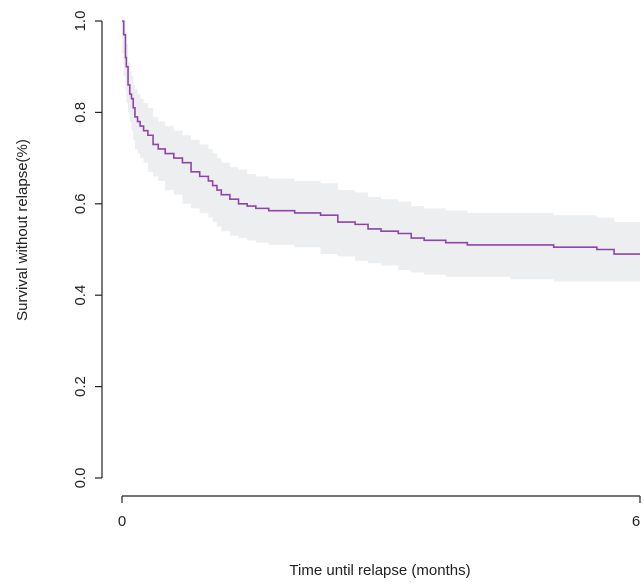  I want to click on y-tick-label: 1.0, so click(80, 21).